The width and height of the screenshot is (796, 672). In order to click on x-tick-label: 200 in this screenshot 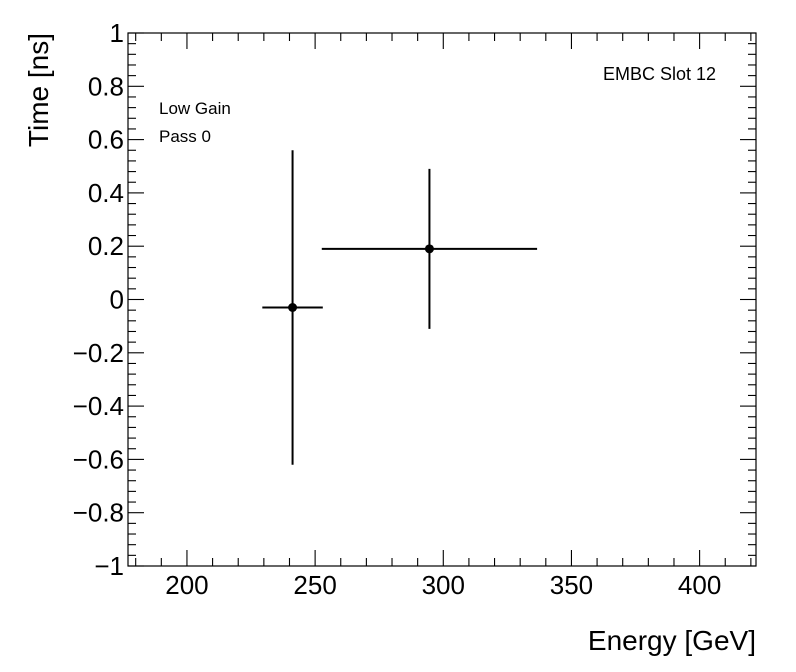, I will do `click(186, 585)`.